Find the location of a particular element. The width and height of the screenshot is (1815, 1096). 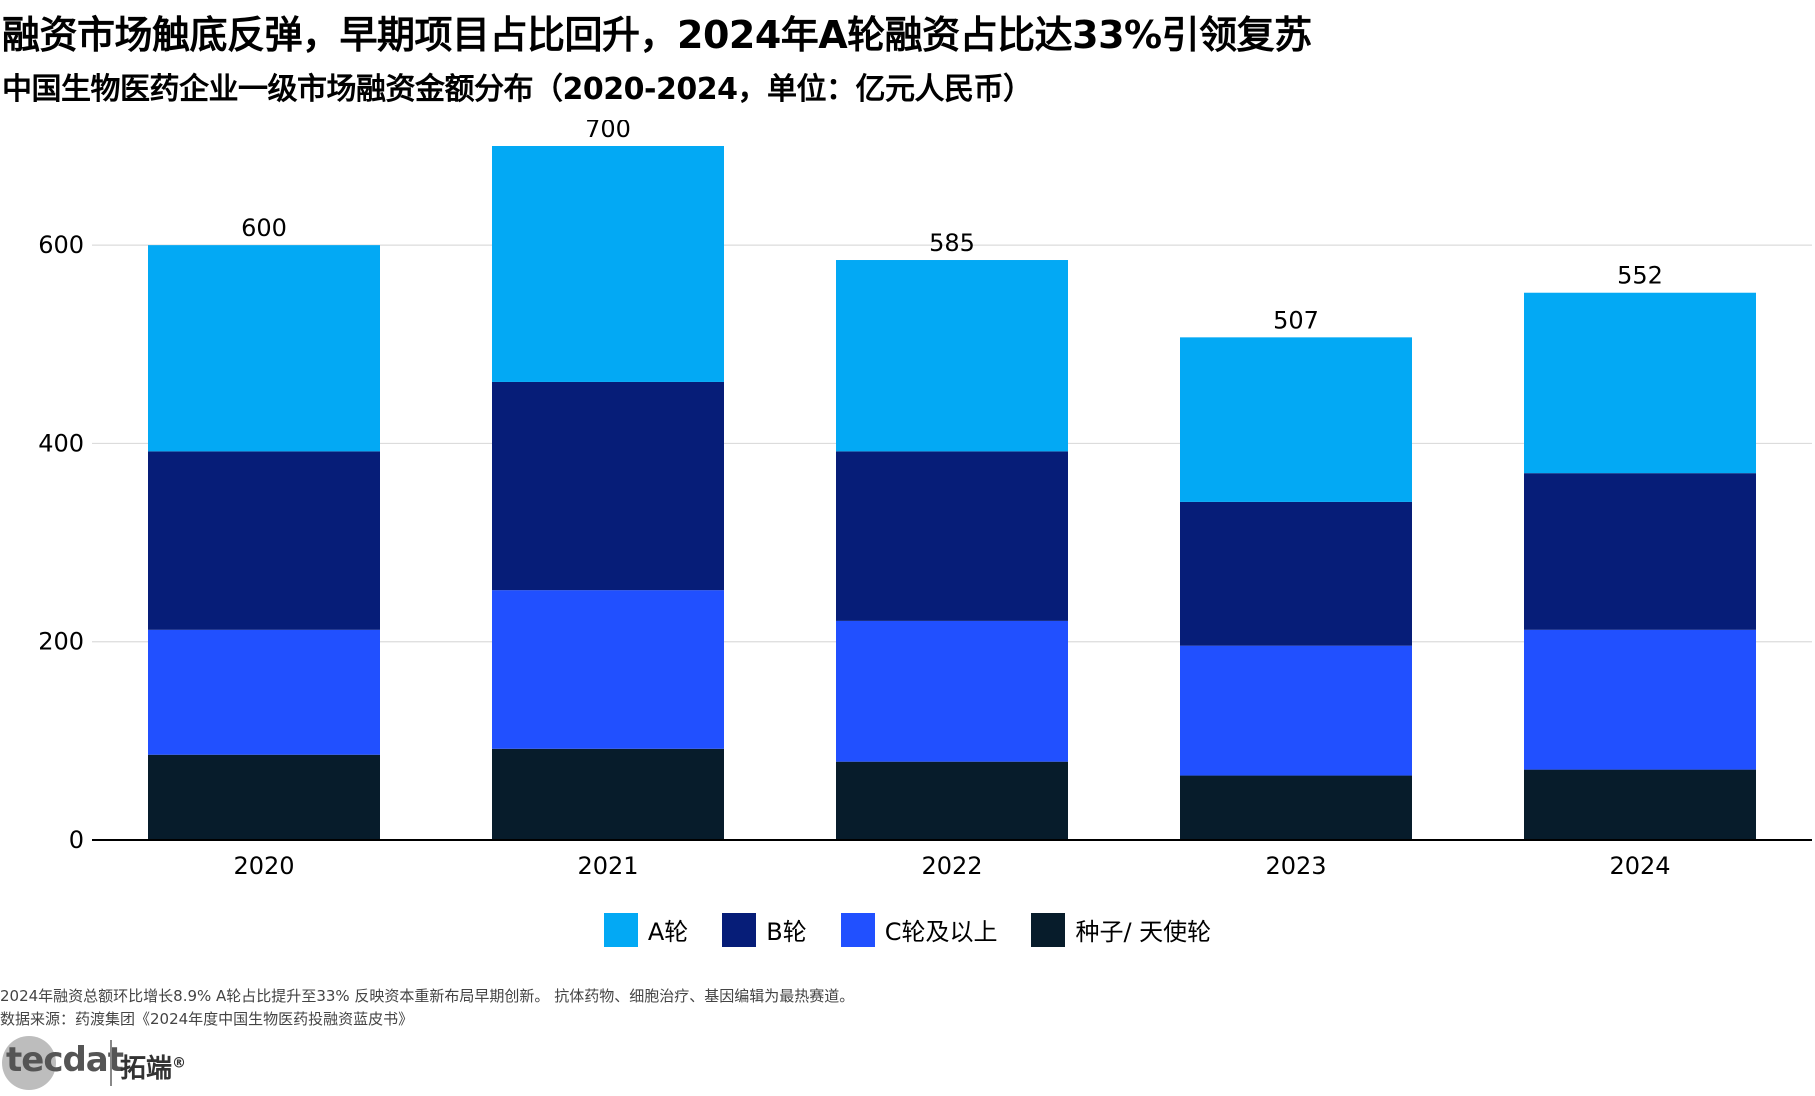

legend: A轮 B轮 C轮及以上 种子/ 天使轮 is located at coordinates (907, 929).